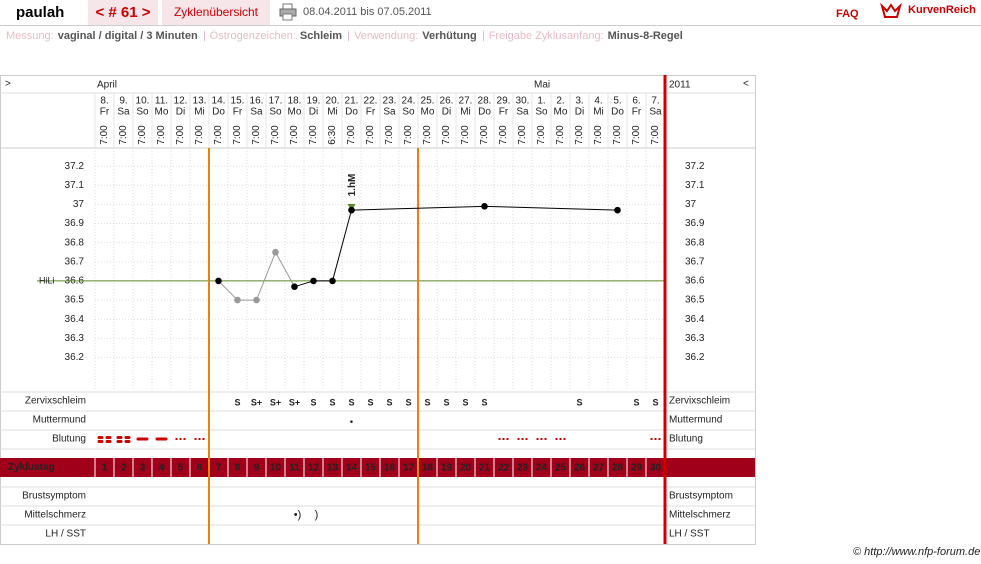 The image size is (981, 564). Describe the element at coordinates (695, 261) in the screenshot. I see `y-tick-label-right: 36.7` at that location.